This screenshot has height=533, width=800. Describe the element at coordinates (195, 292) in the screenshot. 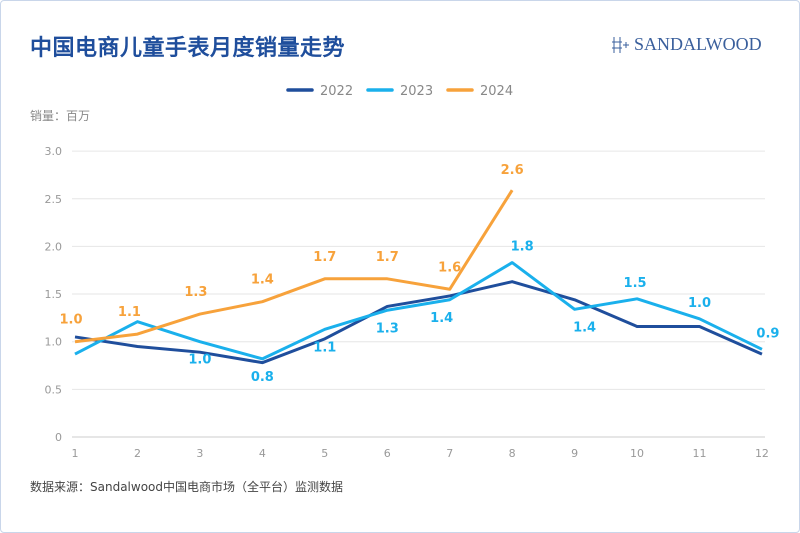

I see `data-label-2024: 1.3` at that location.